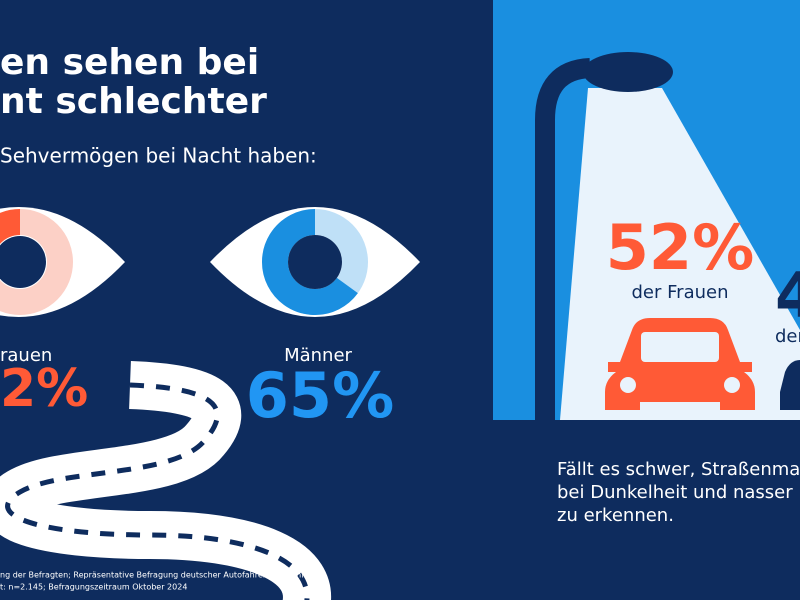  Describe the element at coordinates (133, 101) in the screenshot. I see `headline: nt schlechter` at that location.